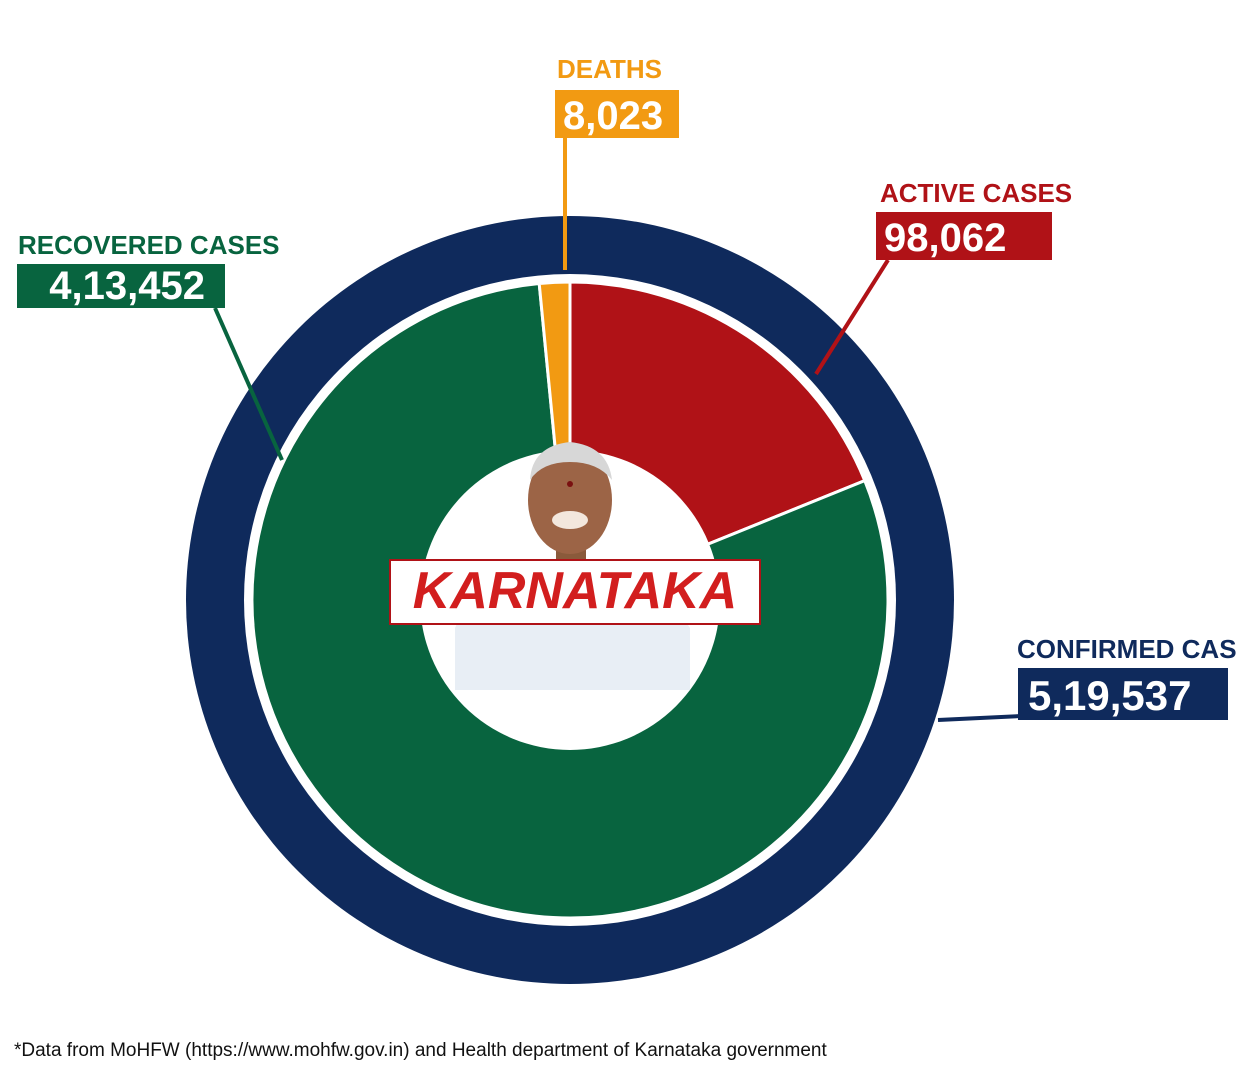  Describe the element at coordinates (609, 69) in the screenshot. I see `label-deaths: DEATHS` at that location.